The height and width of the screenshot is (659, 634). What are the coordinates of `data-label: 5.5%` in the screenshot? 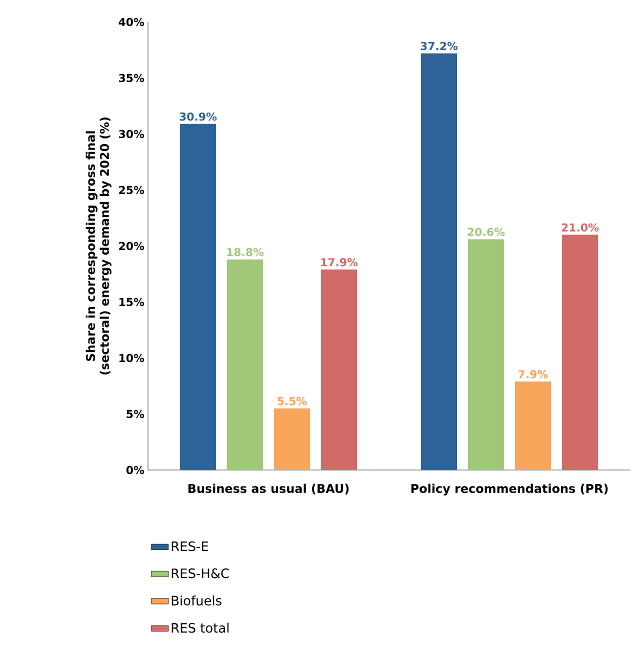 It's located at (292, 401).